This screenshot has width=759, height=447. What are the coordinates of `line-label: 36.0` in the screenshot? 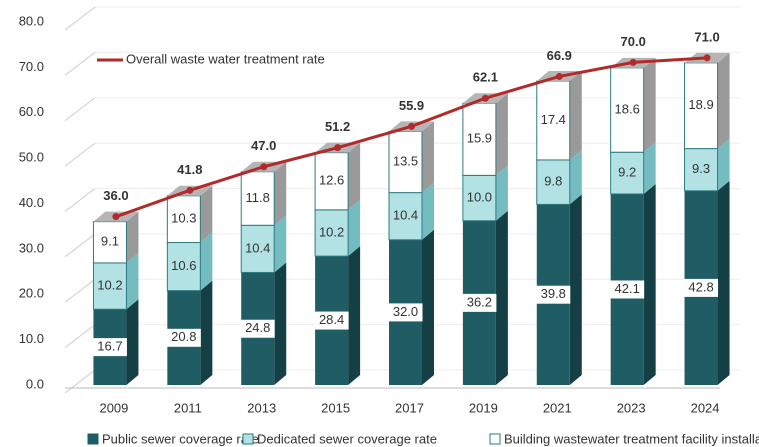 It's located at (115, 195).